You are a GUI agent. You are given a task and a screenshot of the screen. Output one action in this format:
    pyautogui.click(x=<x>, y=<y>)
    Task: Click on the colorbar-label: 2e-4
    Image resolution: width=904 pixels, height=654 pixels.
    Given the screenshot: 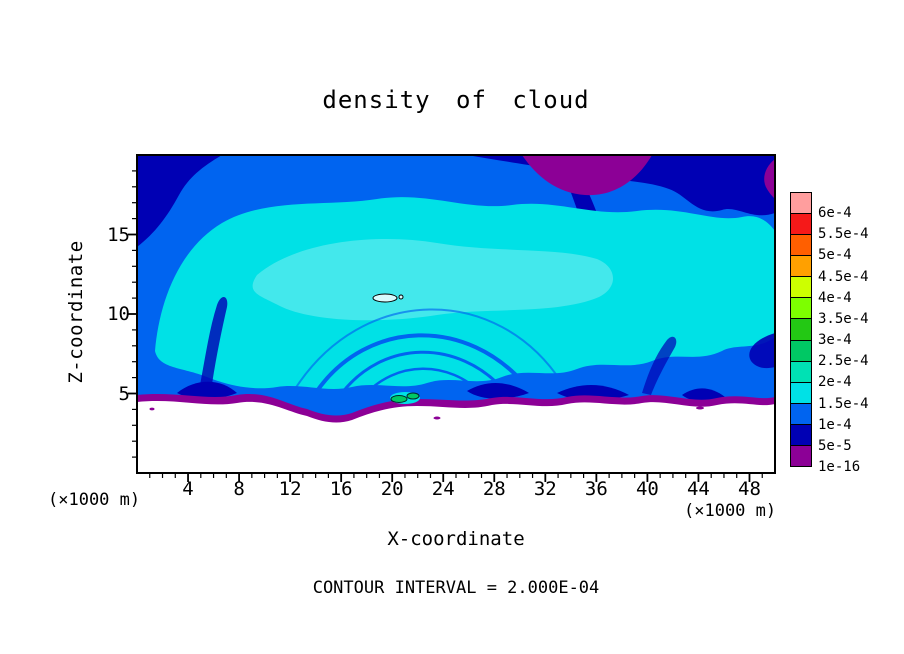 What is the action you would take?
    pyautogui.click(x=835, y=382)
    